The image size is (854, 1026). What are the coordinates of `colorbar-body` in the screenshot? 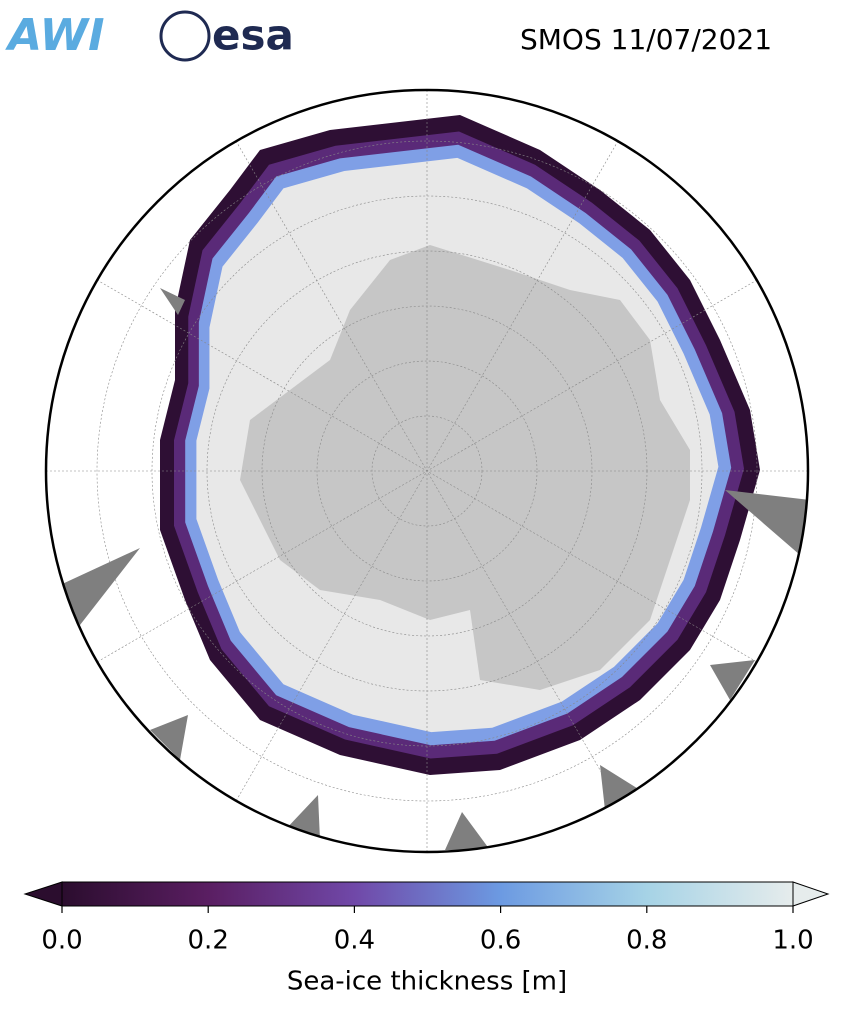 It's located at (427, 894).